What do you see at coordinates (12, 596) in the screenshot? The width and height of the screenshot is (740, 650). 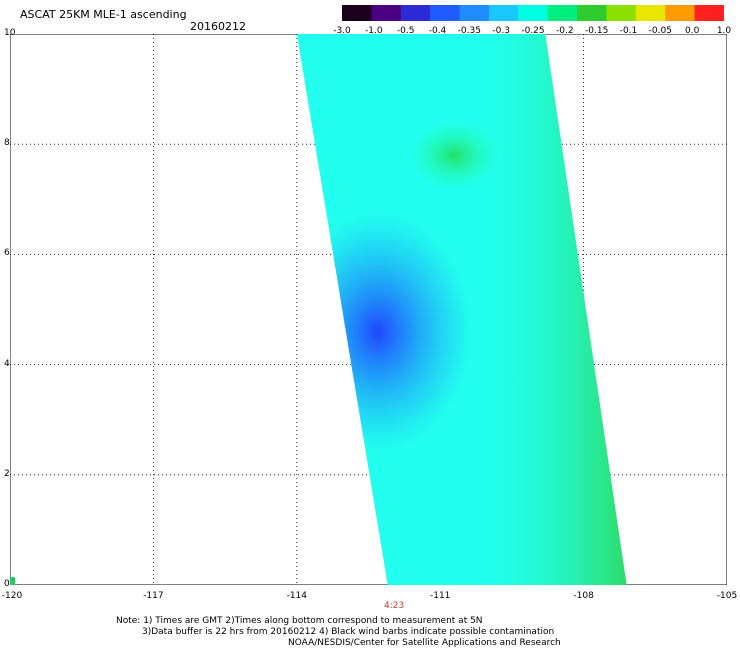 I see `x-tick-label: -120` at bounding box center [12, 596].